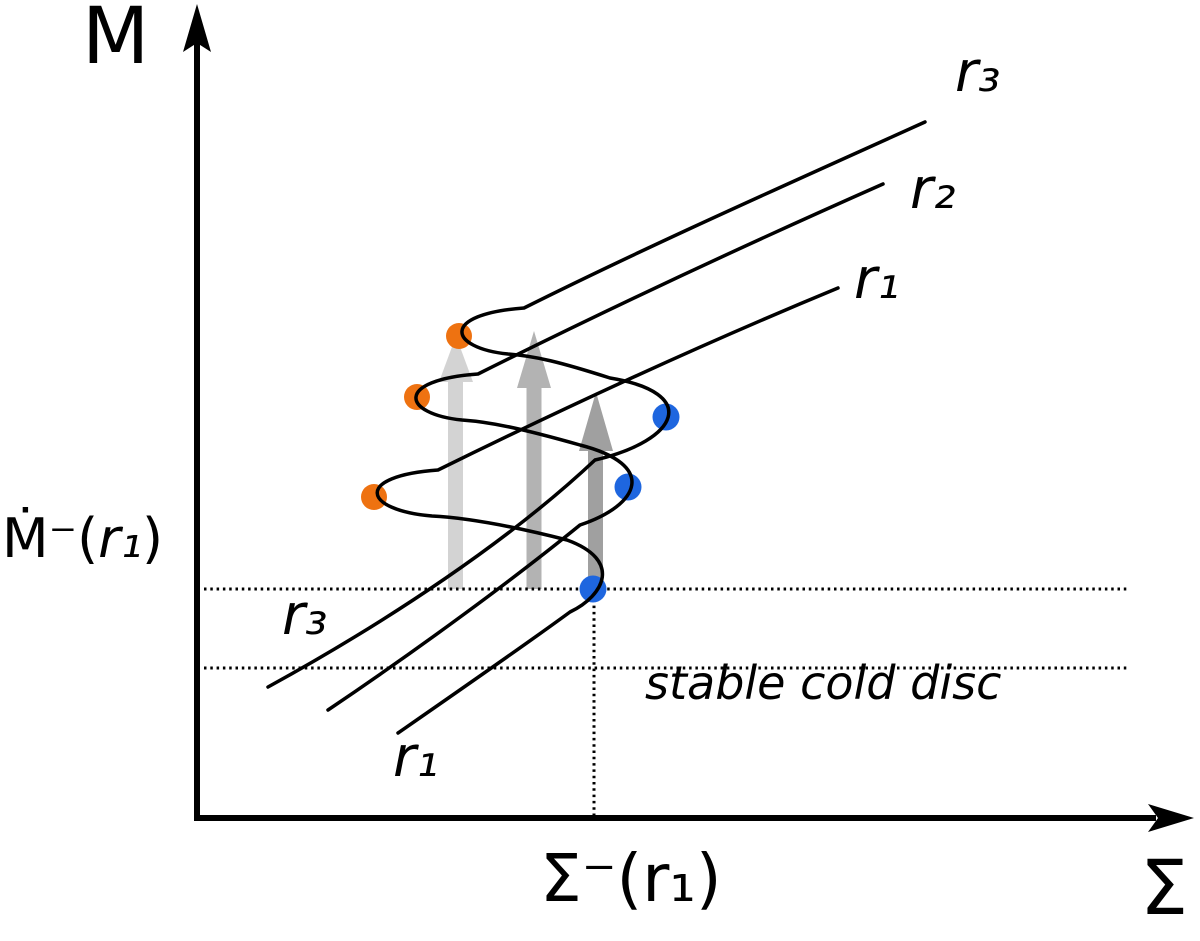  What do you see at coordinates (628, 487) in the screenshot?
I see `blue-dot-r2` at bounding box center [628, 487].